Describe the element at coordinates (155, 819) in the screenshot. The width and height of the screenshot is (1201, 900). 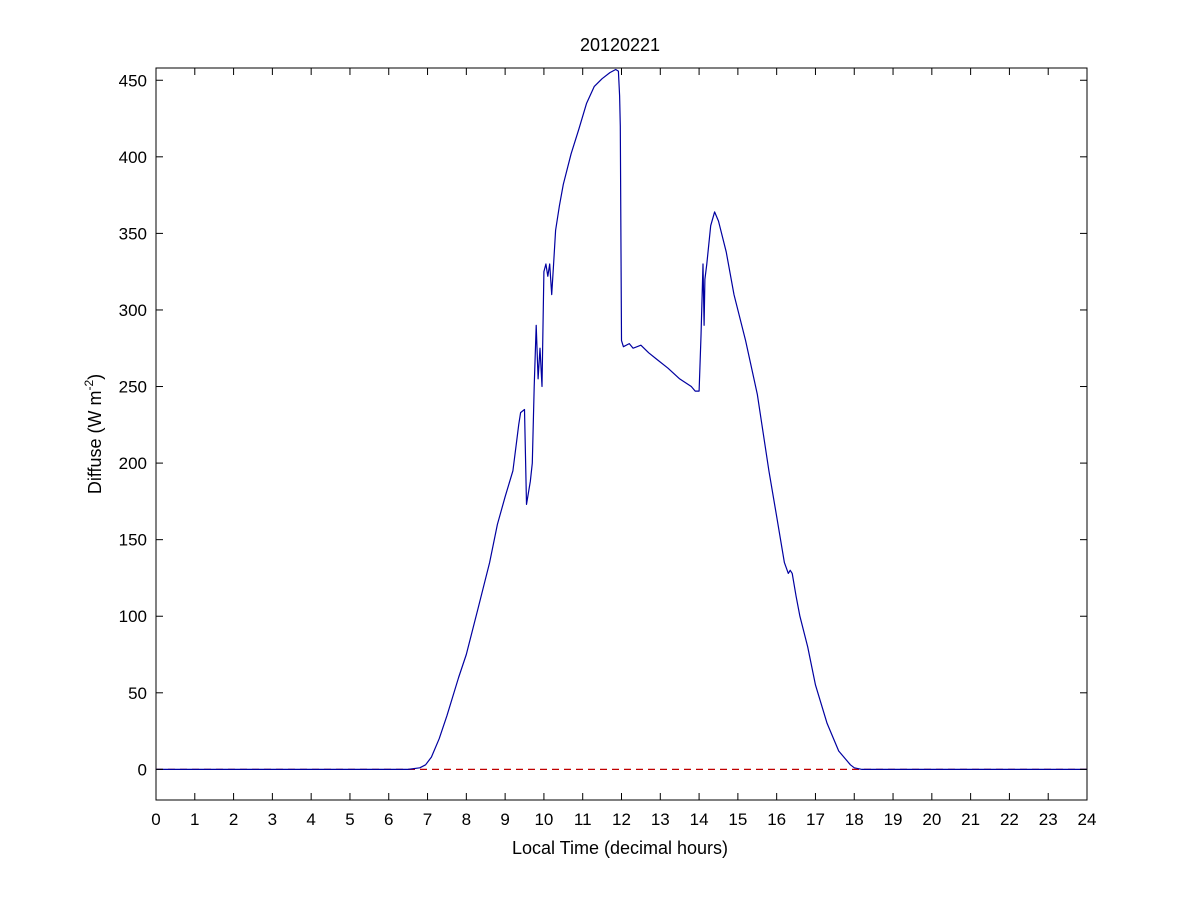
I see `x-tick-label: 0` at that location.